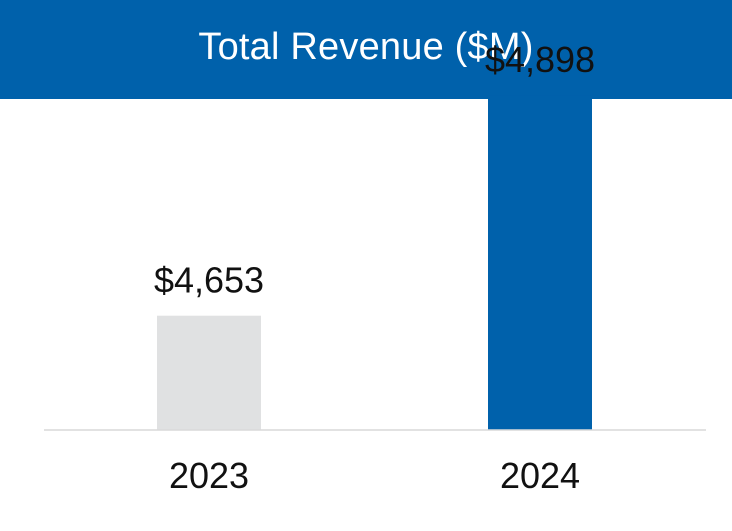 The width and height of the screenshot is (732, 531). Describe the element at coordinates (209, 475) in the screenshot. I see `x-tick-label-2023: 2023` at that location.